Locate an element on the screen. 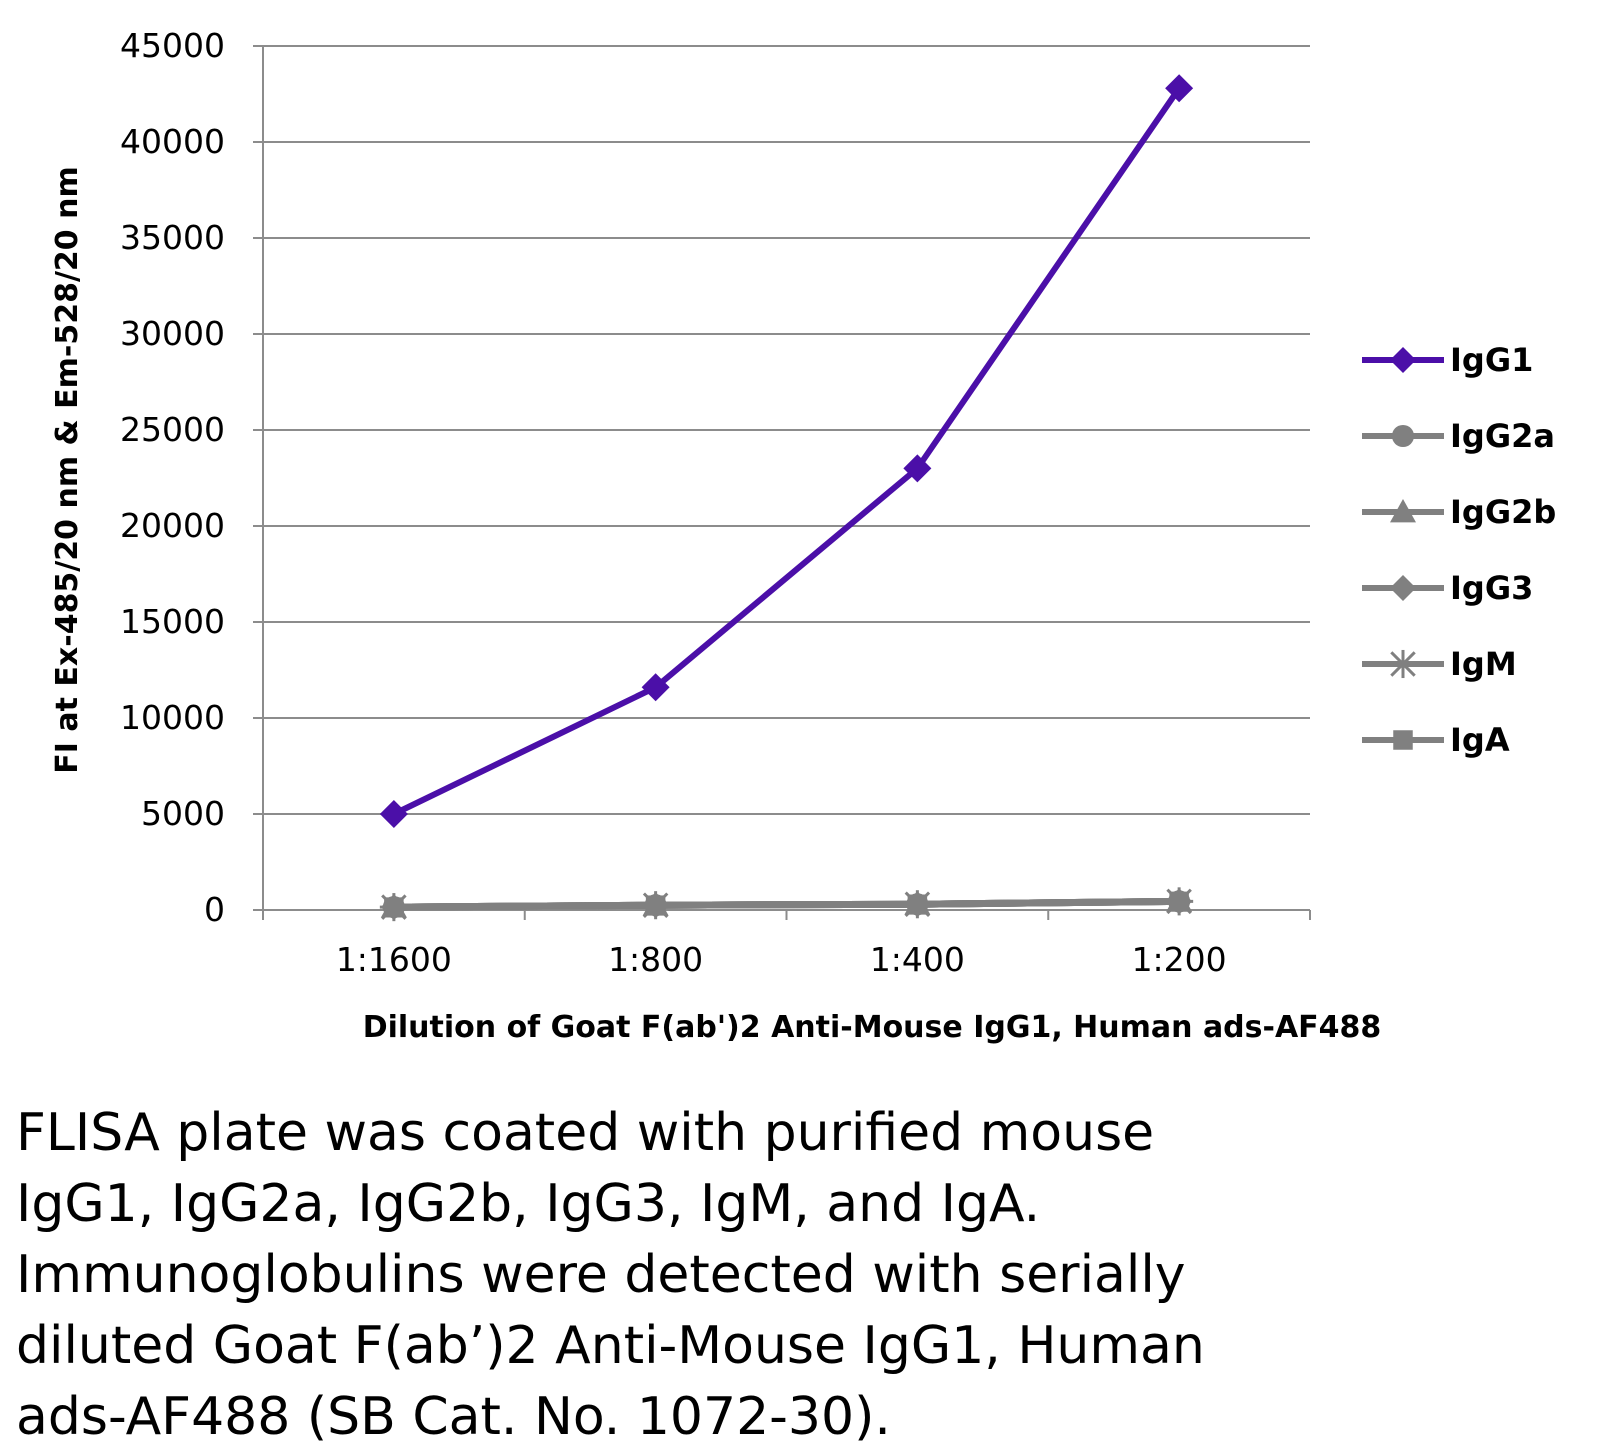  legend-marker-igg1 is located at coordinates (1403, 360).